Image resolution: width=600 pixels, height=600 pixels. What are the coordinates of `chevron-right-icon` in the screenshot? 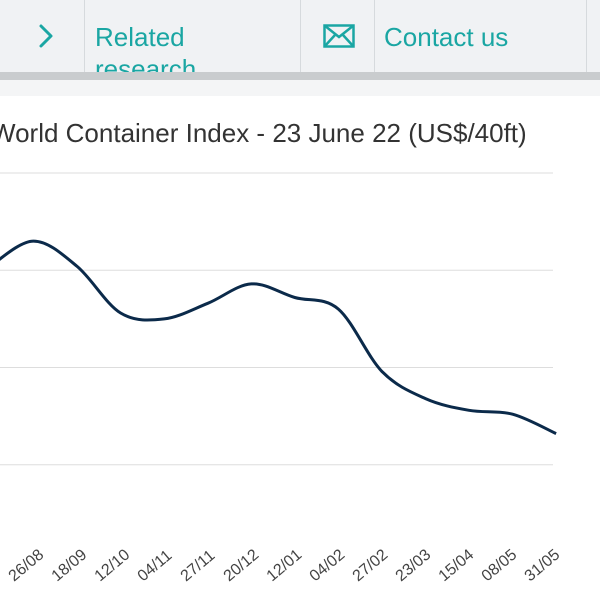 It's located at (47, 38).